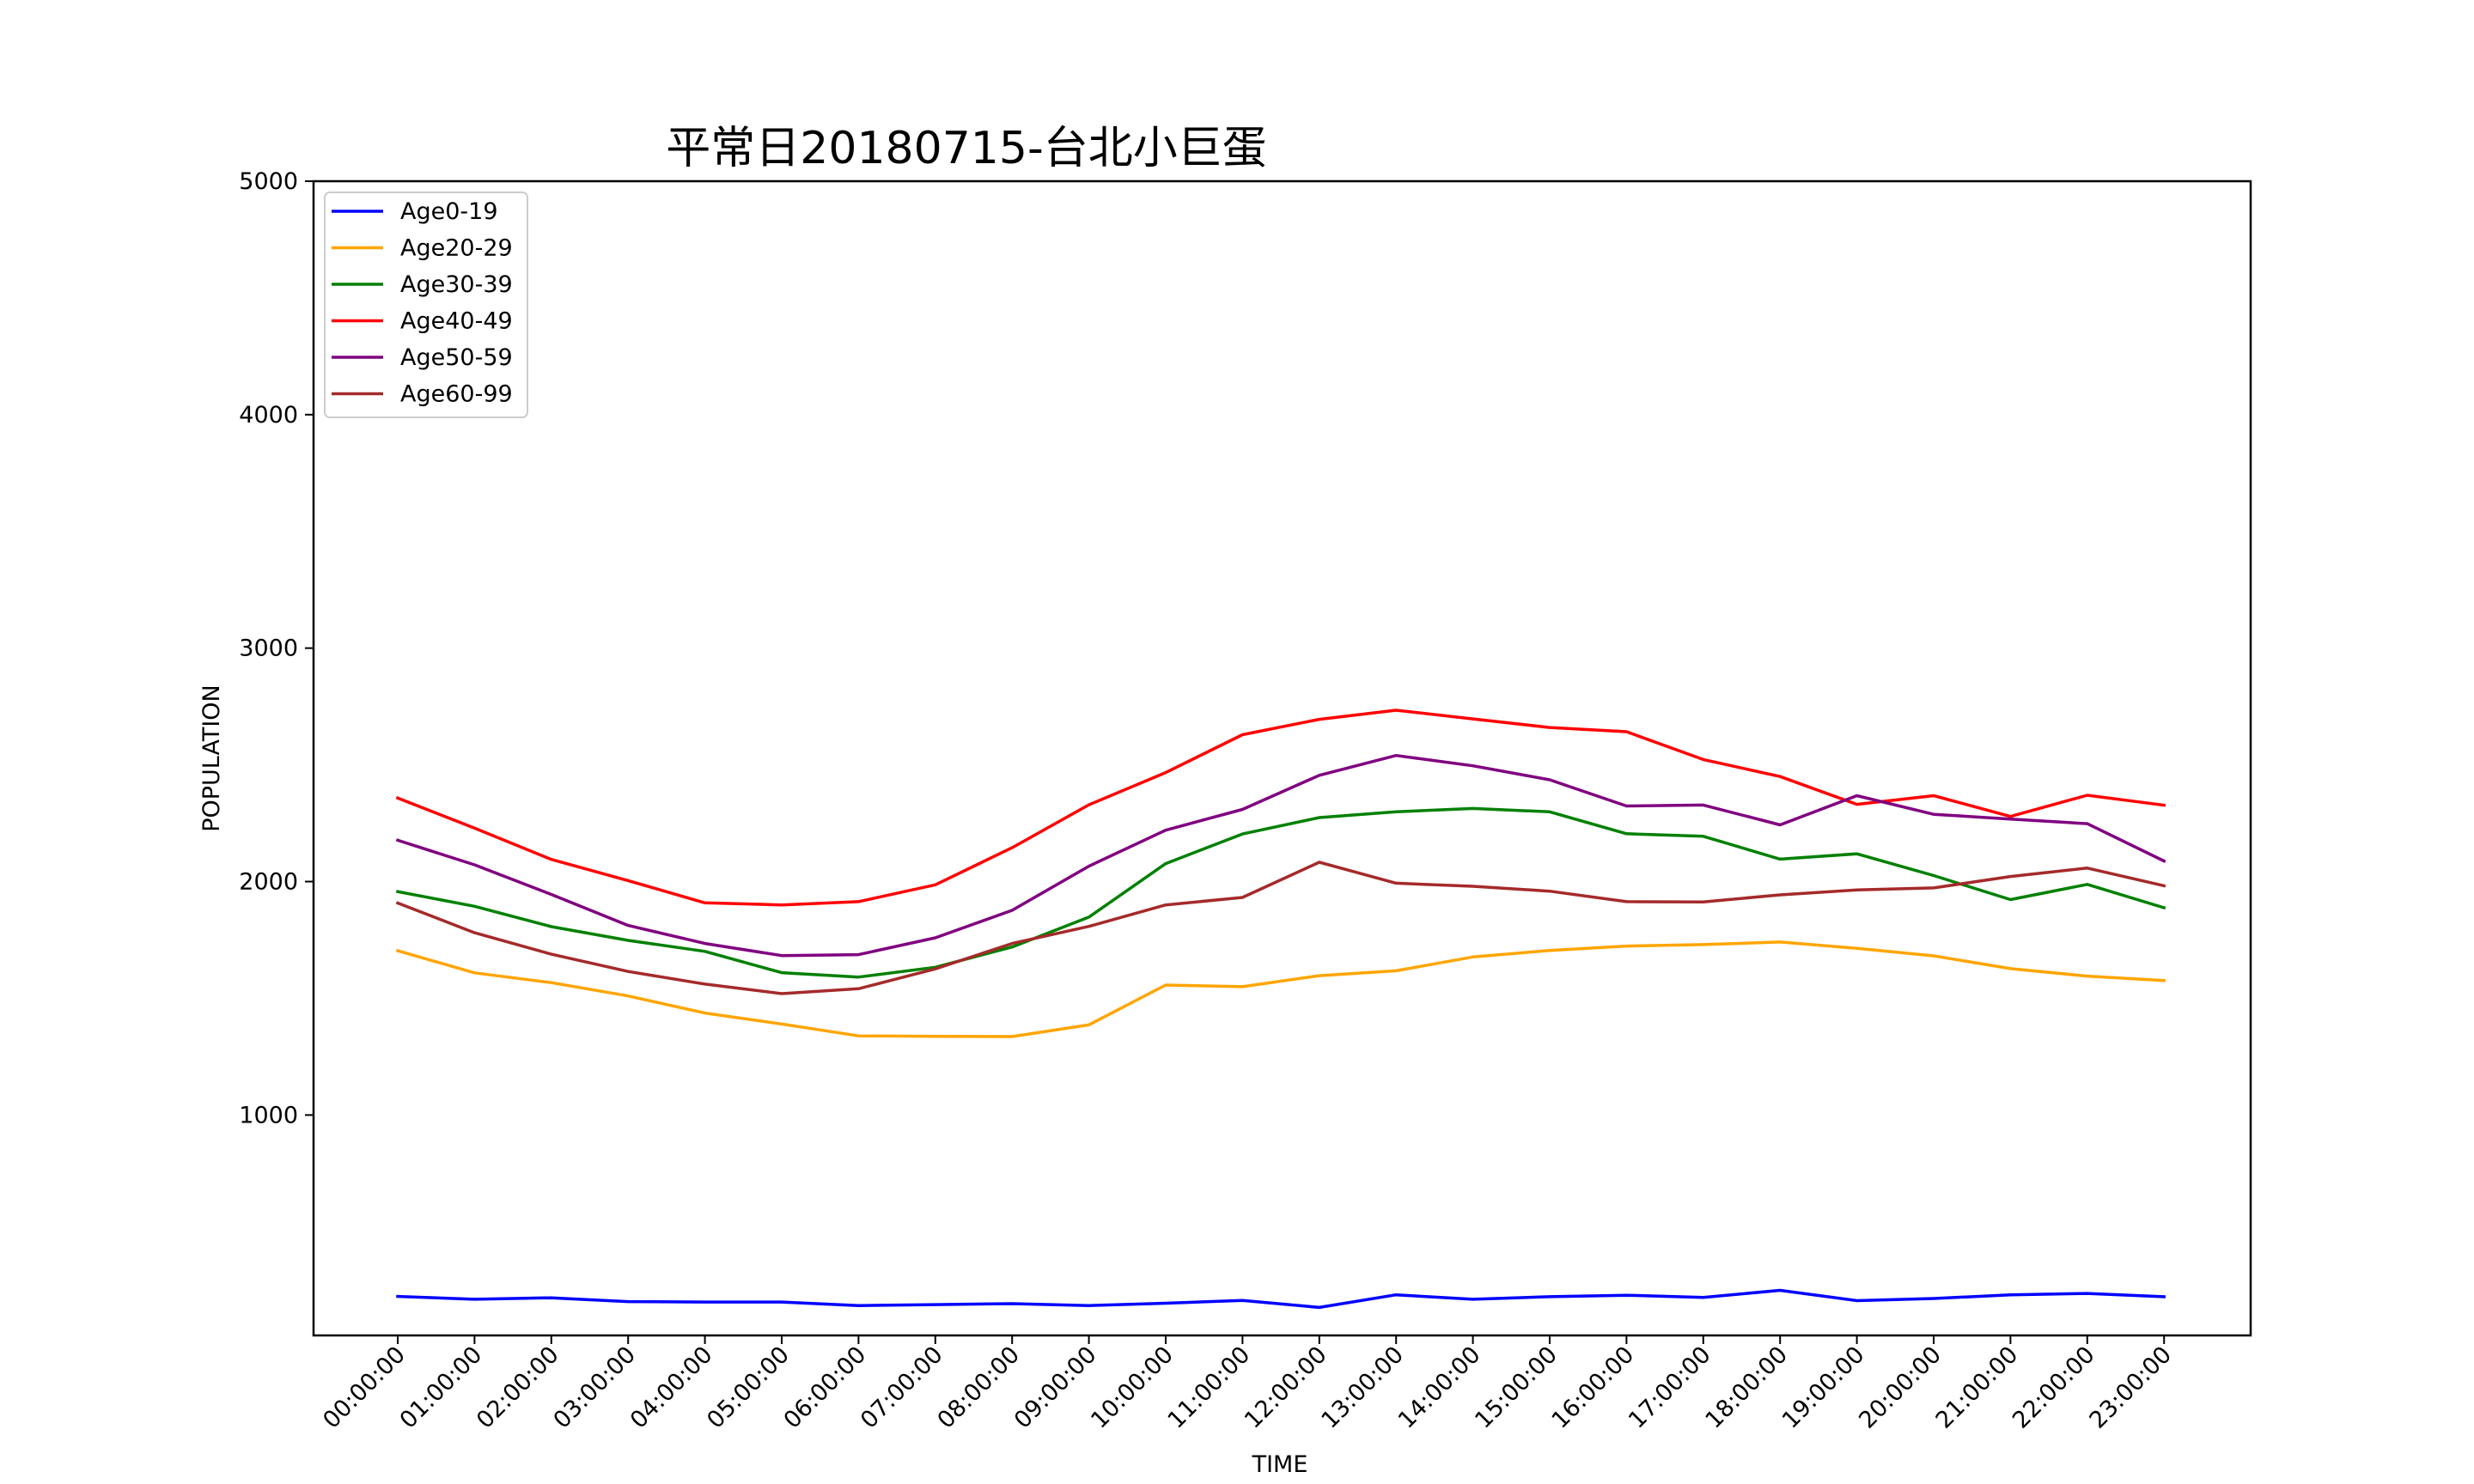 The image size is (2474, 1484). I want to click on y-tick-label: 5000, so click(268, 181).